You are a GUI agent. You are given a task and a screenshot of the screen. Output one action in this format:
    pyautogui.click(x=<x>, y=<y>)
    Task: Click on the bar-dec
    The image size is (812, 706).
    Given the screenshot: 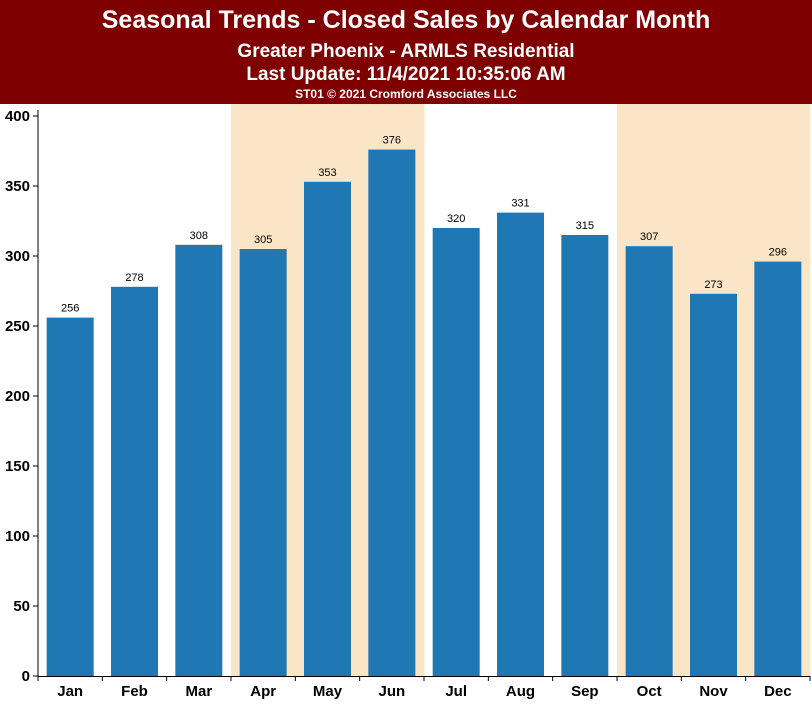 What is the action you would take?
    pyautogui.click(x=778, y=468)
    